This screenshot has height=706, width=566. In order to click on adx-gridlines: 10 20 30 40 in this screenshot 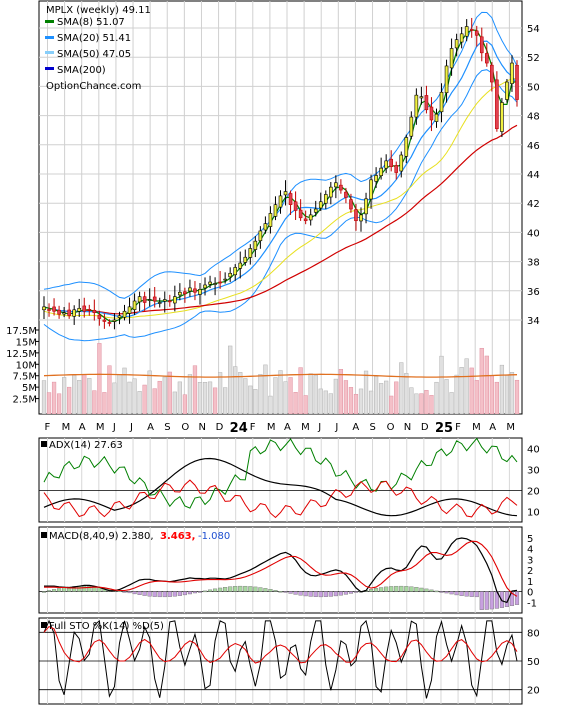, I will do `click(289, 480)`.